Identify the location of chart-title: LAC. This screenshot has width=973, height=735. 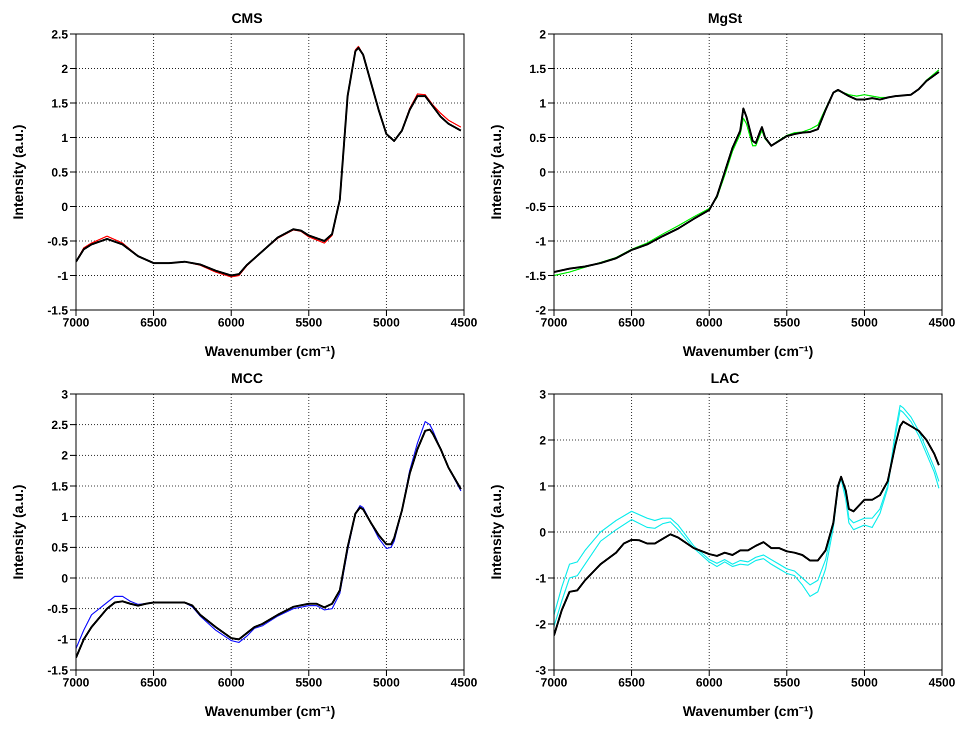
(725, 378).